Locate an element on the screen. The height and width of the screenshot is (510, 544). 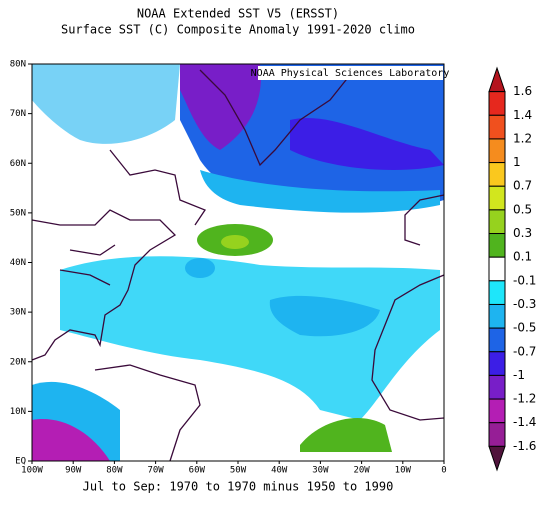
anomaly-arctic is located at coordinates (106, 104).